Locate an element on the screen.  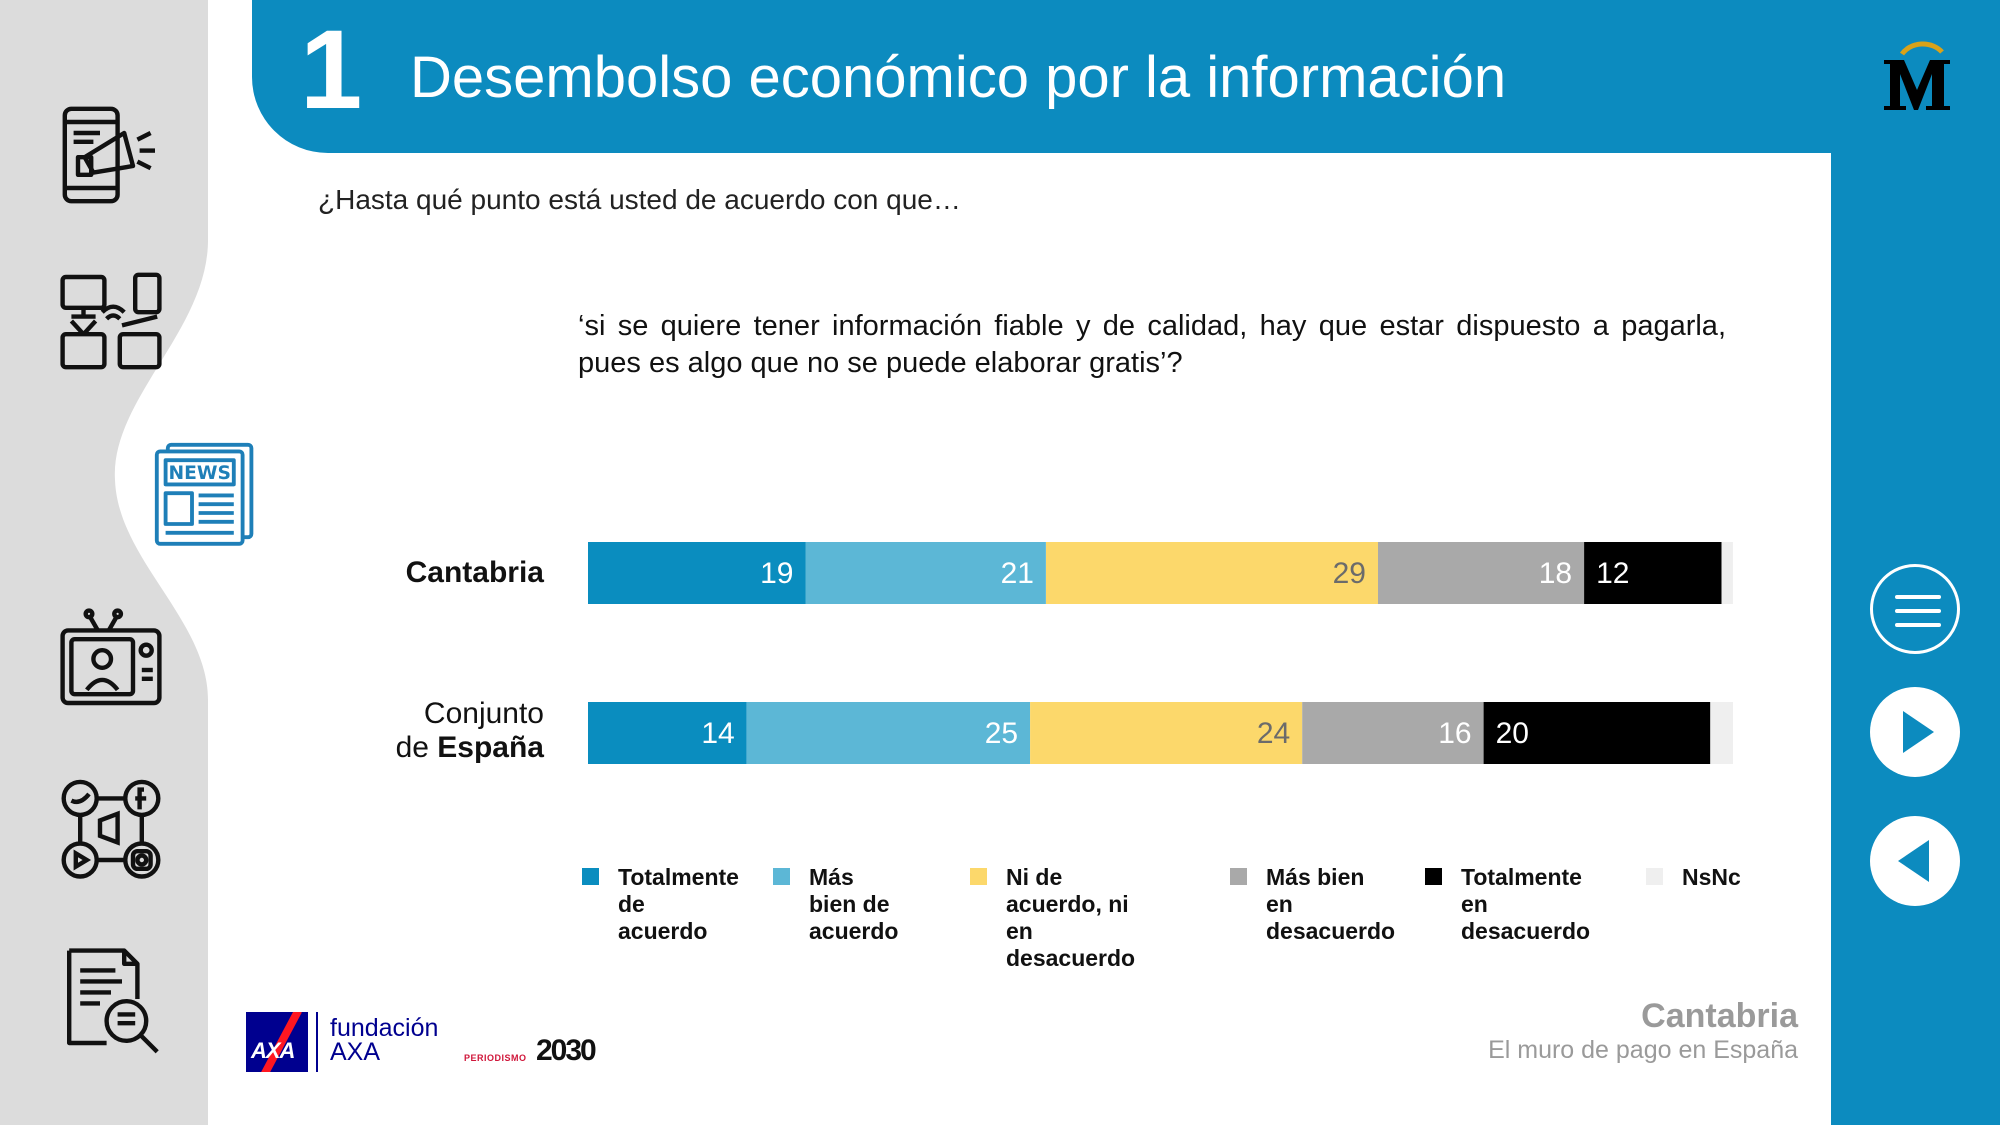
footer-report-title: El muro de pago en España is located at coordinates (1643, 1050).